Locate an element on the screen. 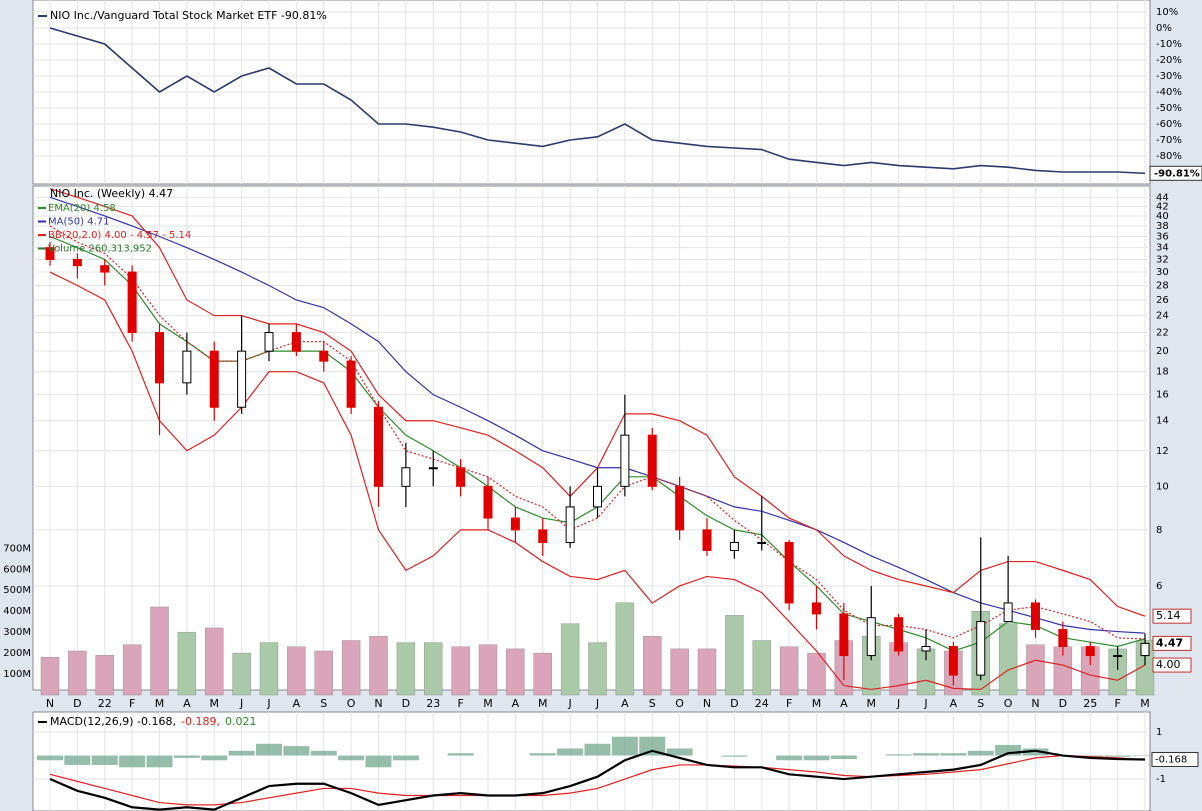 The width and height of the screenshot is (1202, 811). macd-title-part: -0.189, is located at coordinates (200, 721).